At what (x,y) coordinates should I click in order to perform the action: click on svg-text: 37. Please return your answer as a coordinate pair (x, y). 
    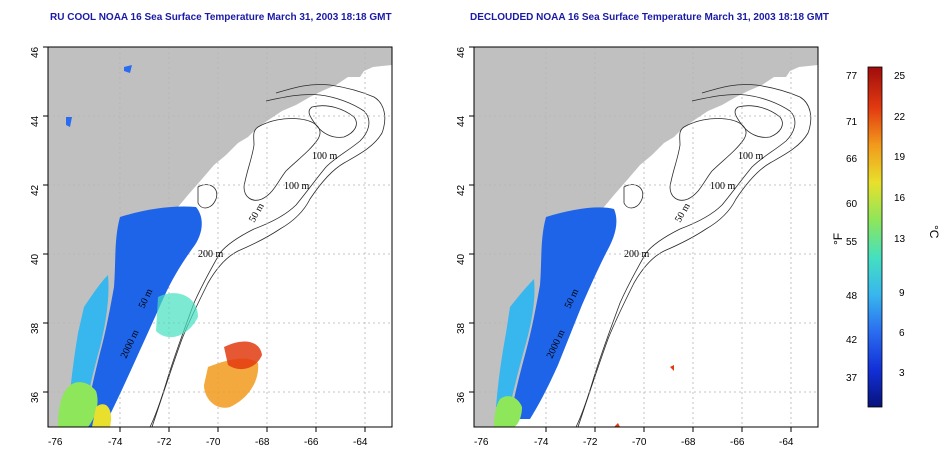
    Looking at the image, I should click on (852, 378).